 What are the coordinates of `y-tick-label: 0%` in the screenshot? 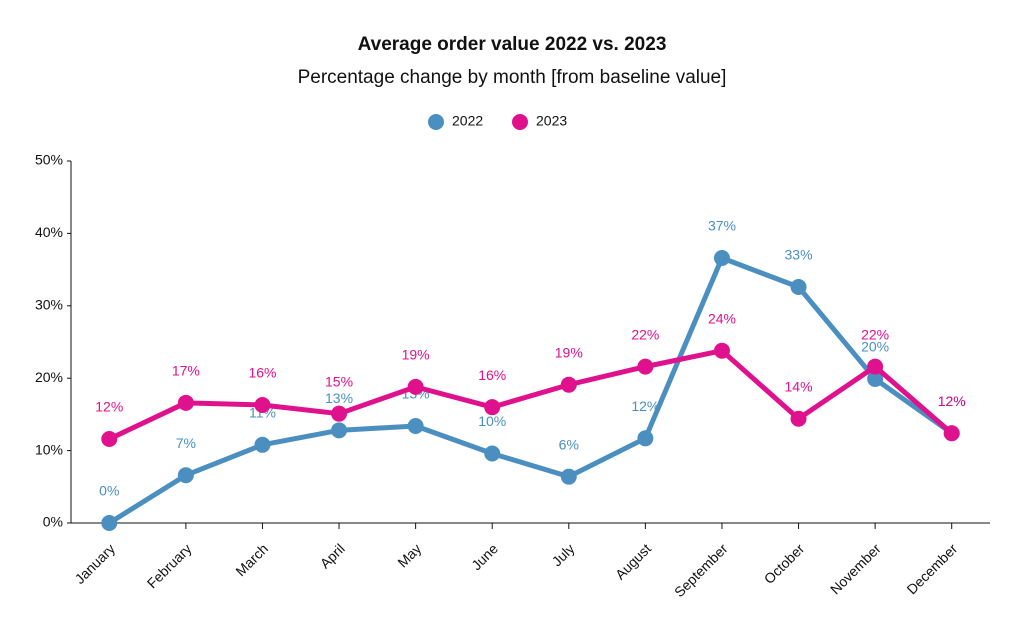 It's located at (53, 522).